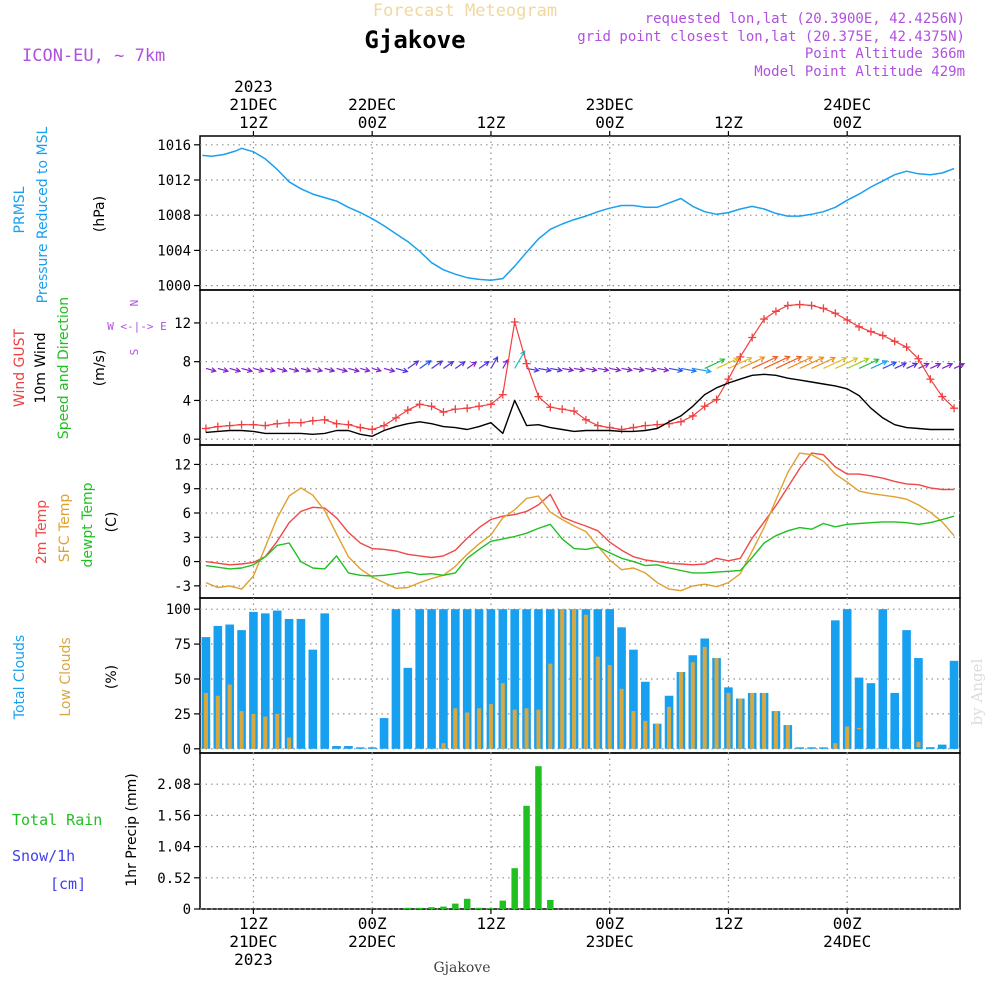 Image resolution: width=1000 pixels, height=1000 pixels. I want to click on ytick-label: 2.08, so click(174, 785).